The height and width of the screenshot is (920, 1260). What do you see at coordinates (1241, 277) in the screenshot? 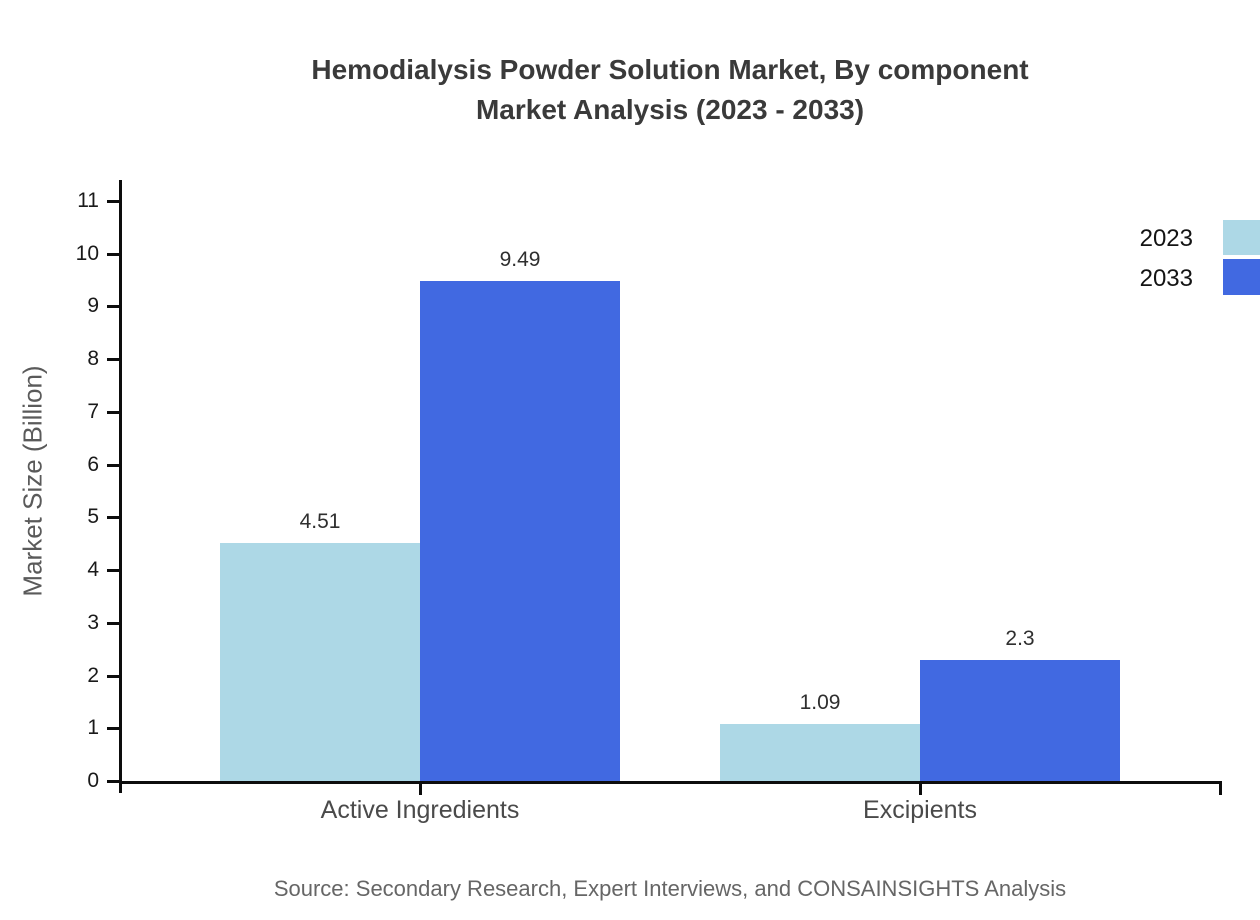
I see `legend-swatch-2033` at bounding box center [1241, 277].